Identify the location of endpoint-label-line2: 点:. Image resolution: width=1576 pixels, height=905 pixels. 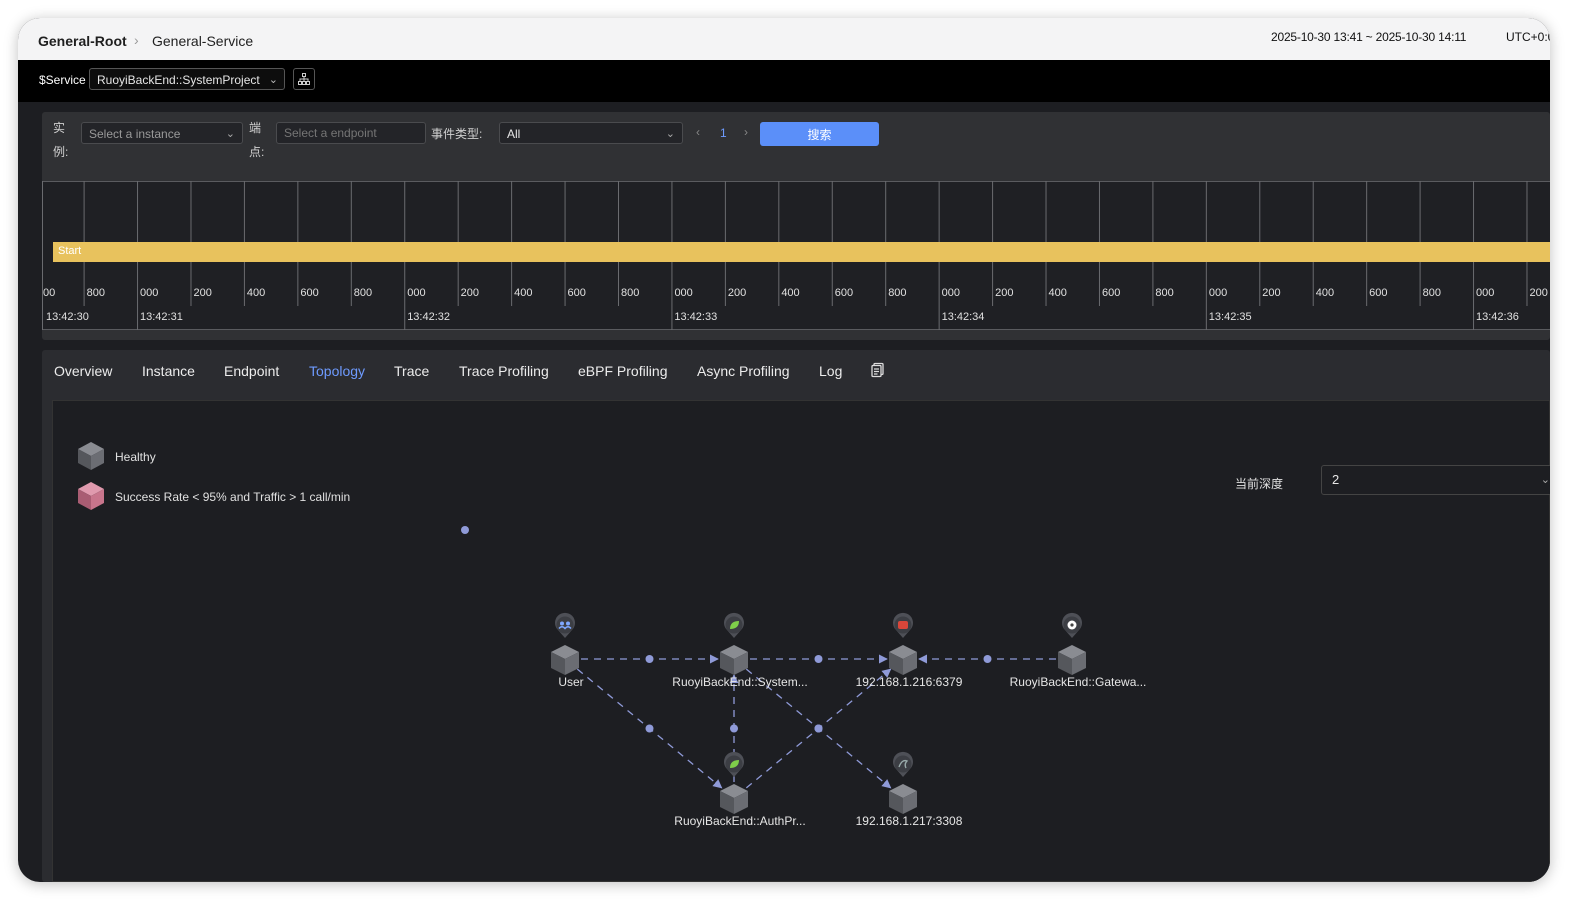
(257, 152).